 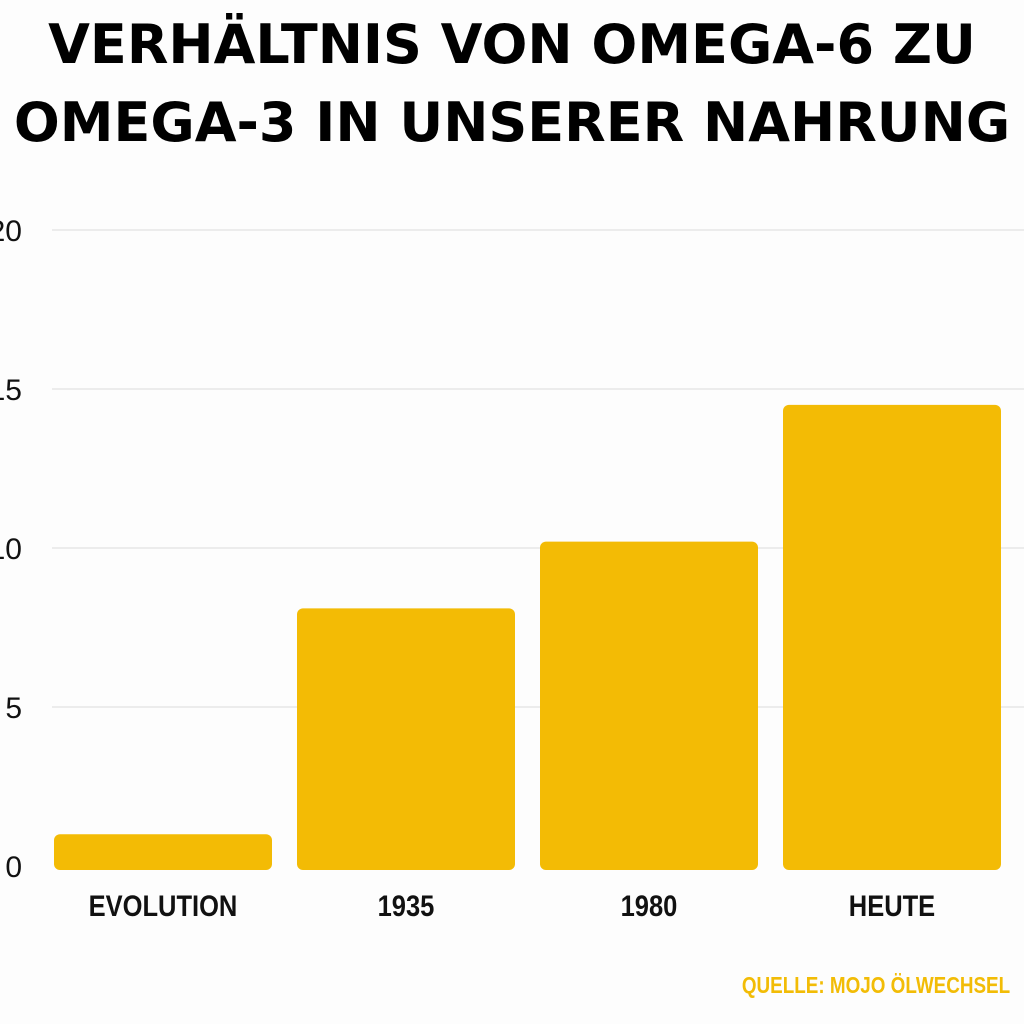 What do you see at coordinates (892, 637) in the screenshot?
I see `bar-heute` at bounding box center [892, 637].